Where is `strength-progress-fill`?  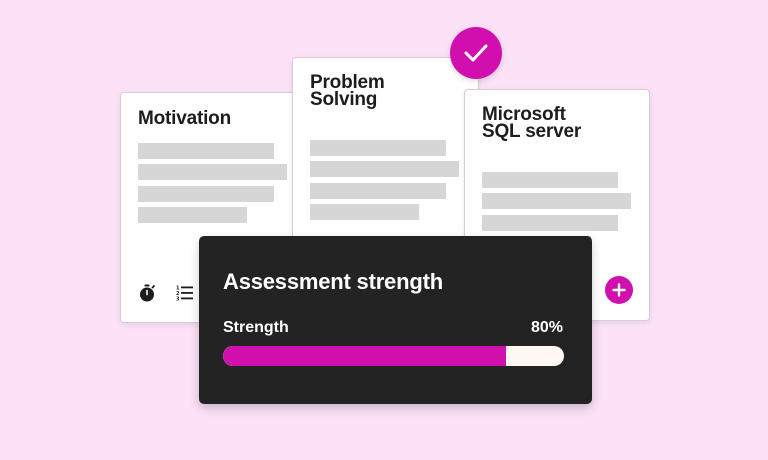
strength-progress-fill is located at coordinates (365, 356).